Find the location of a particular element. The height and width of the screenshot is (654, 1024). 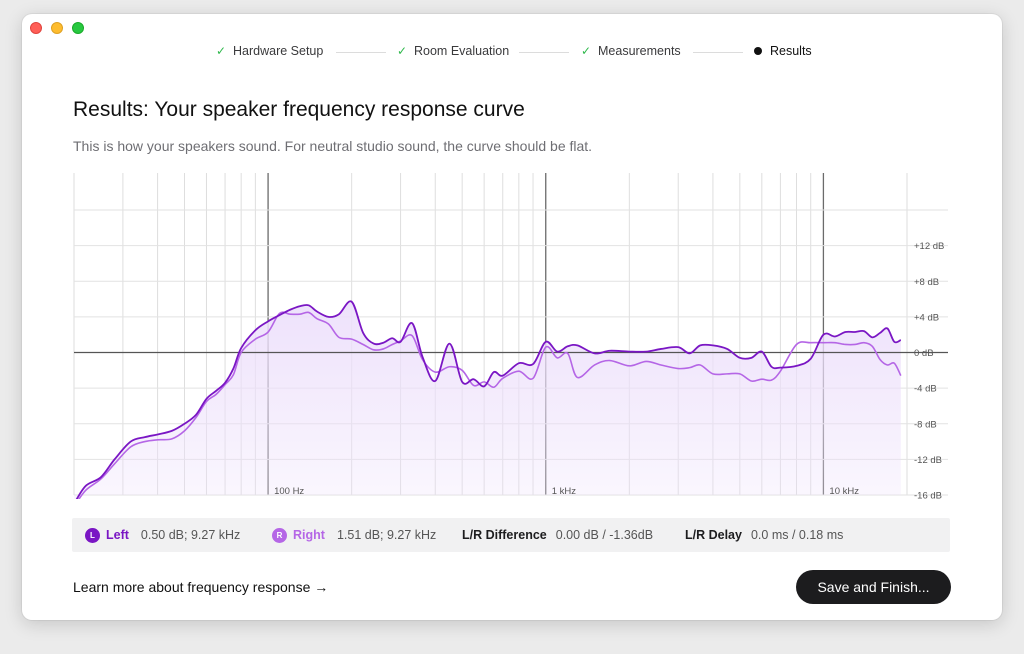

step-label: Hardware Setup is located at coordinates (278, 51).